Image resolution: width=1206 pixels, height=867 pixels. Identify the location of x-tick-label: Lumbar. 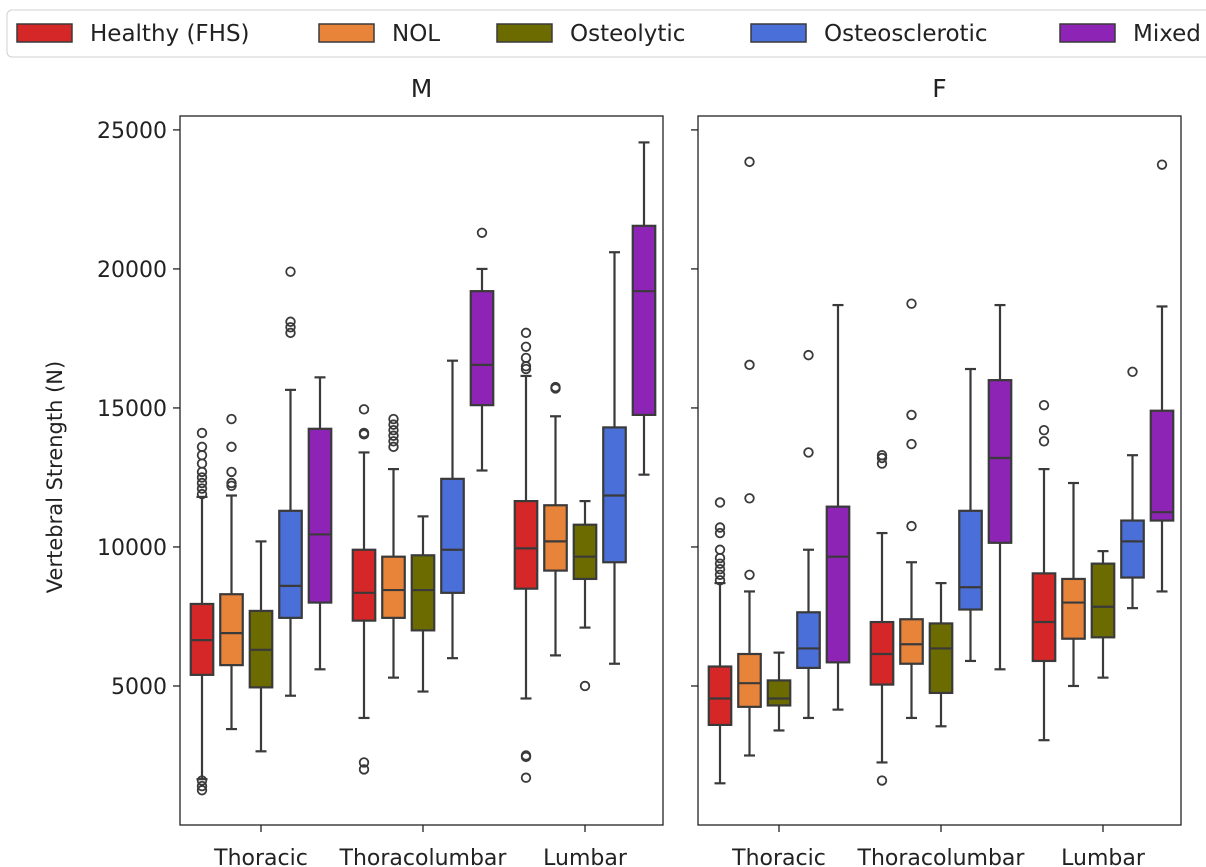
(585, 856).